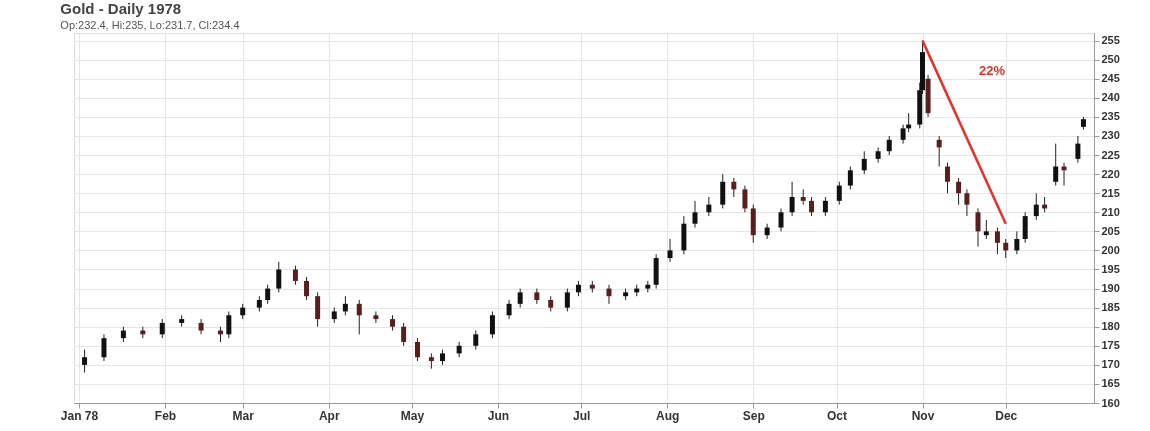  Describe the element at coordinates (1110, 268) in the screenshot. I see `y-tick-label: 195` at that location.